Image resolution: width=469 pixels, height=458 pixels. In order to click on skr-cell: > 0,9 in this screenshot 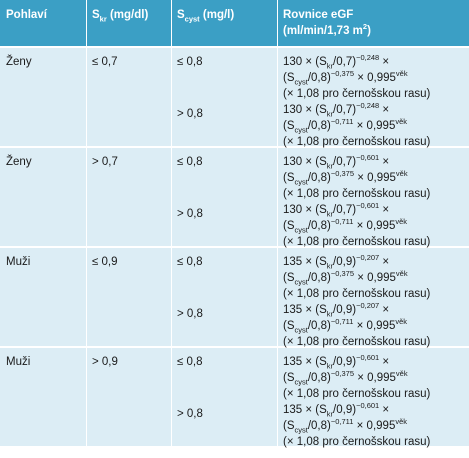, I will do `click(105, 362)`.